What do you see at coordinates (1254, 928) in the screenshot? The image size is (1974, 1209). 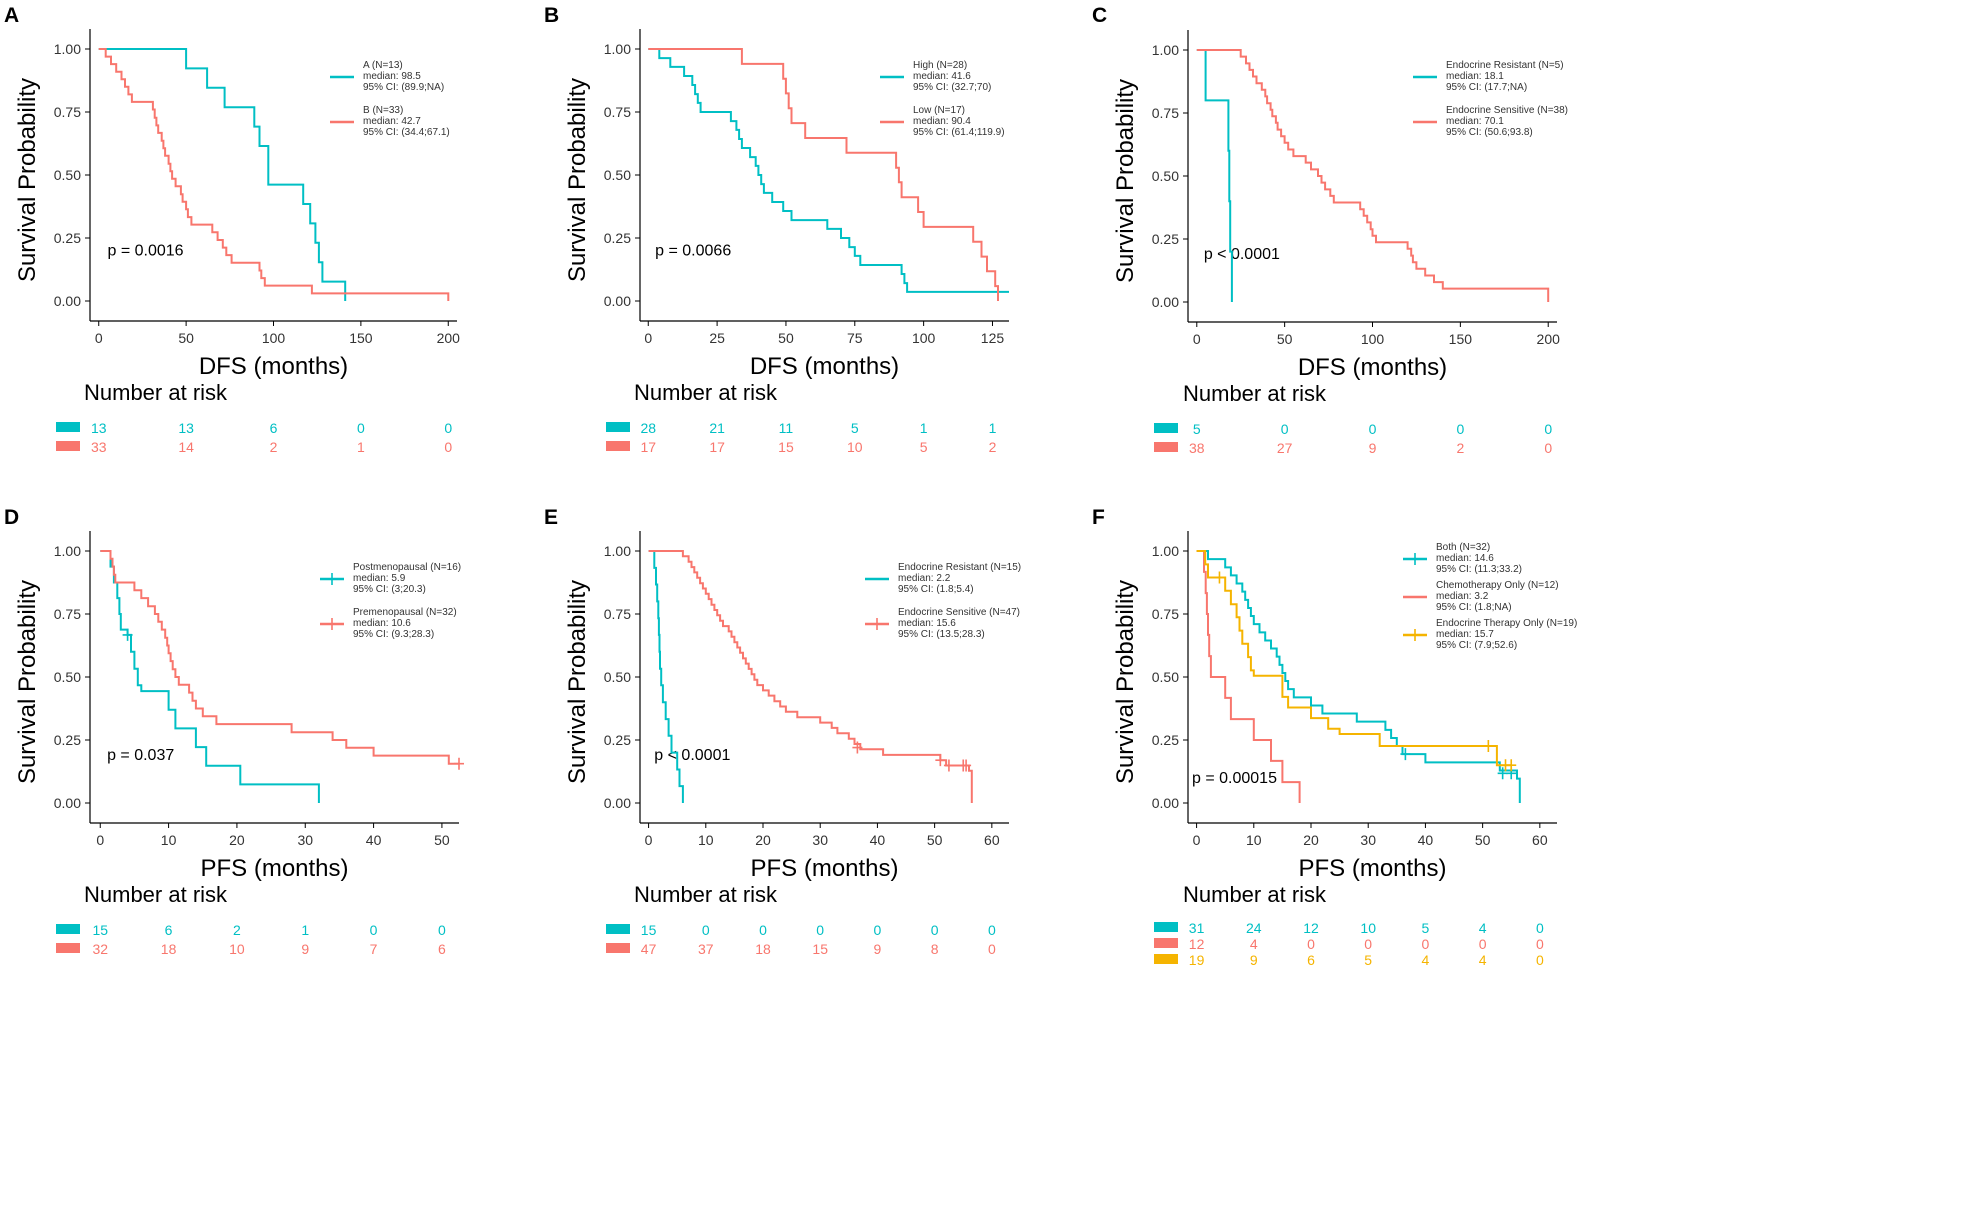 I see `risk-count: 24` at bounding box center [1254, 928].